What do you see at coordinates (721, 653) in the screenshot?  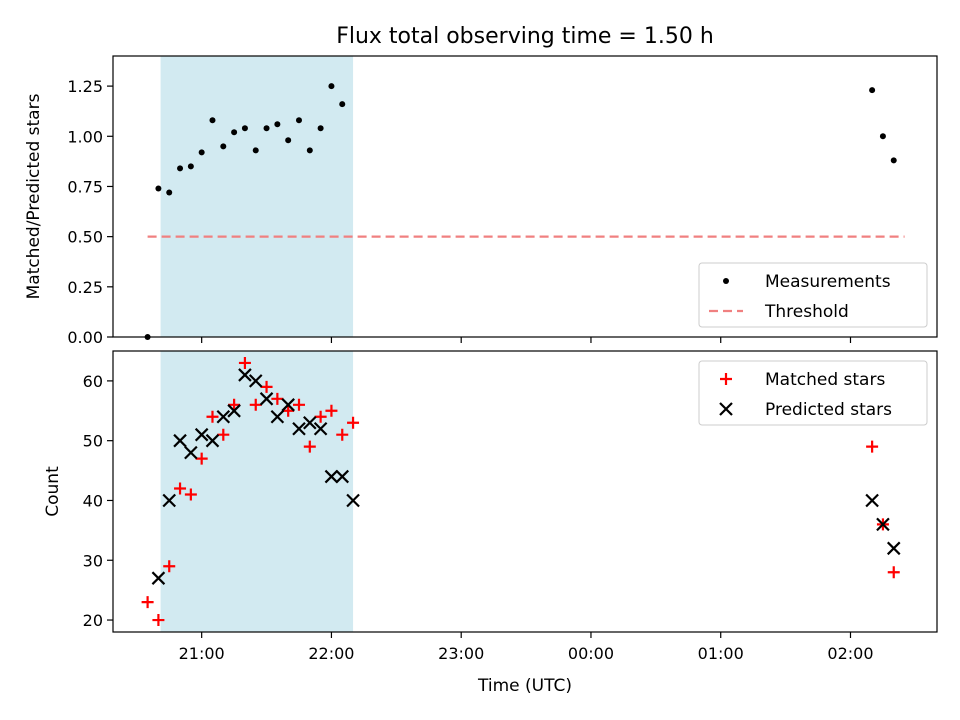 I see `x-tick-label: 01:00` at bounding box center [721, 653].